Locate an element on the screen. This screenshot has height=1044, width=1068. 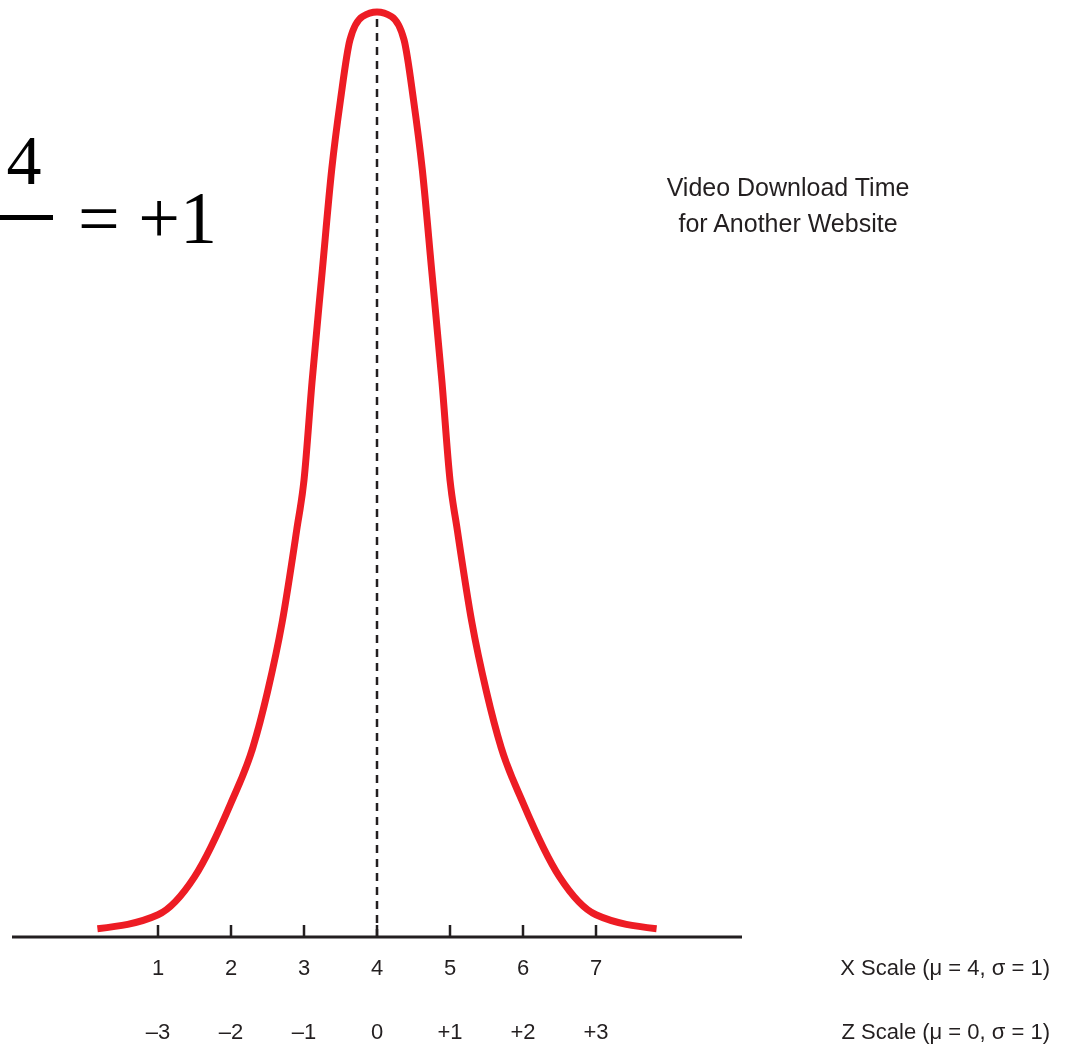
x-tick-label: 3 is located at coordinates (304, 967).